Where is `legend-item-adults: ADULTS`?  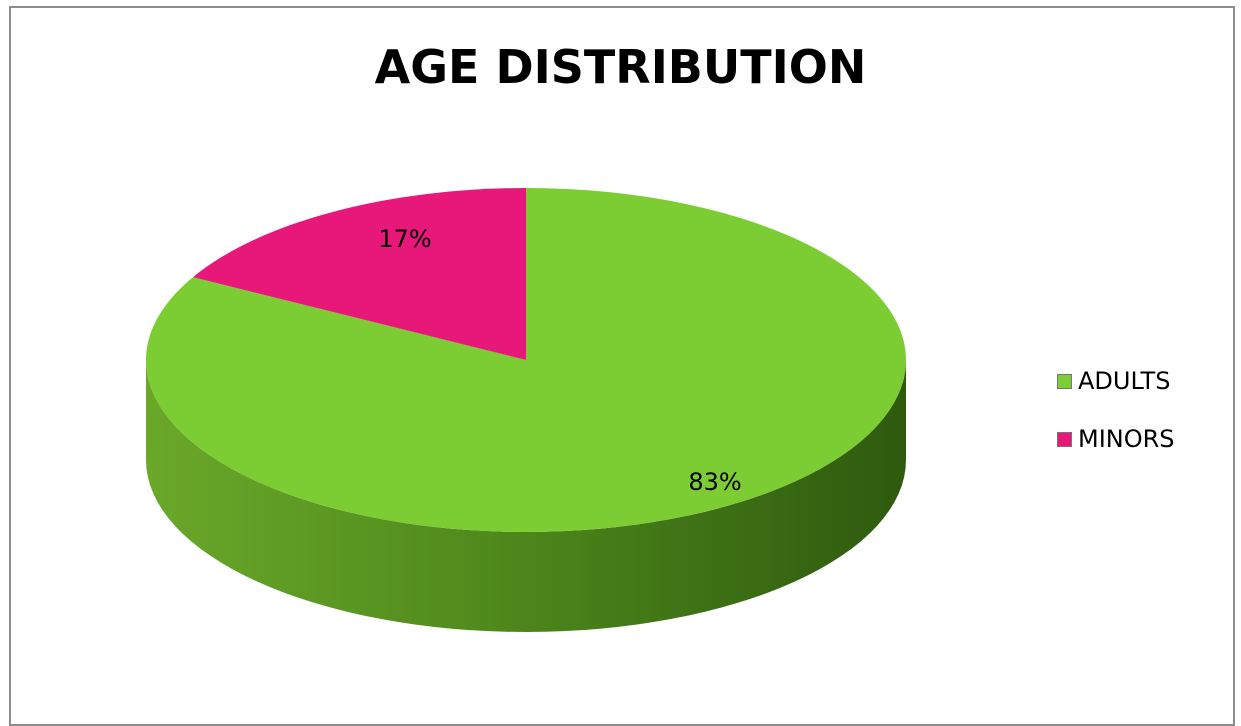
legend-item-adults: ADULTS is located at coordinates (1116, 381).